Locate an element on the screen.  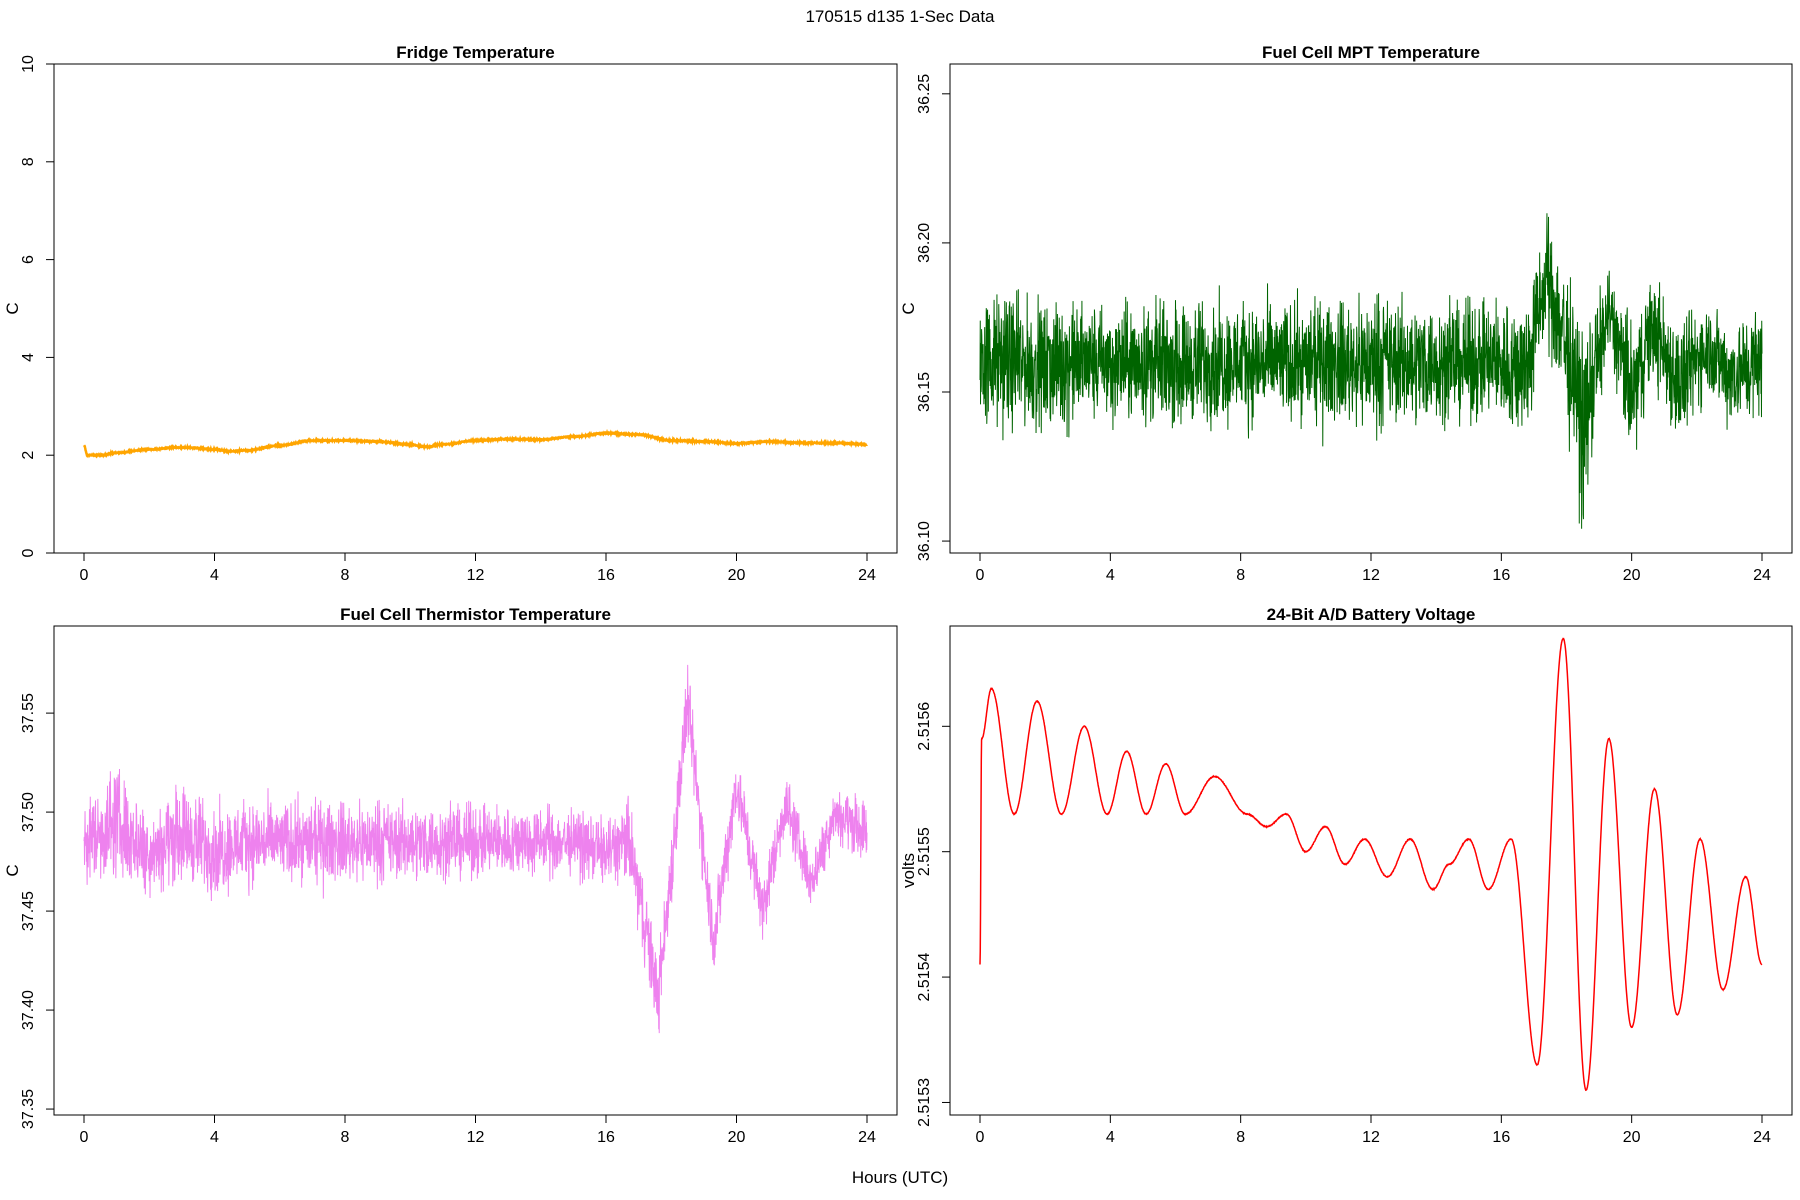
y-tick-label: 2.5154 is located at coordinates (924, 977).